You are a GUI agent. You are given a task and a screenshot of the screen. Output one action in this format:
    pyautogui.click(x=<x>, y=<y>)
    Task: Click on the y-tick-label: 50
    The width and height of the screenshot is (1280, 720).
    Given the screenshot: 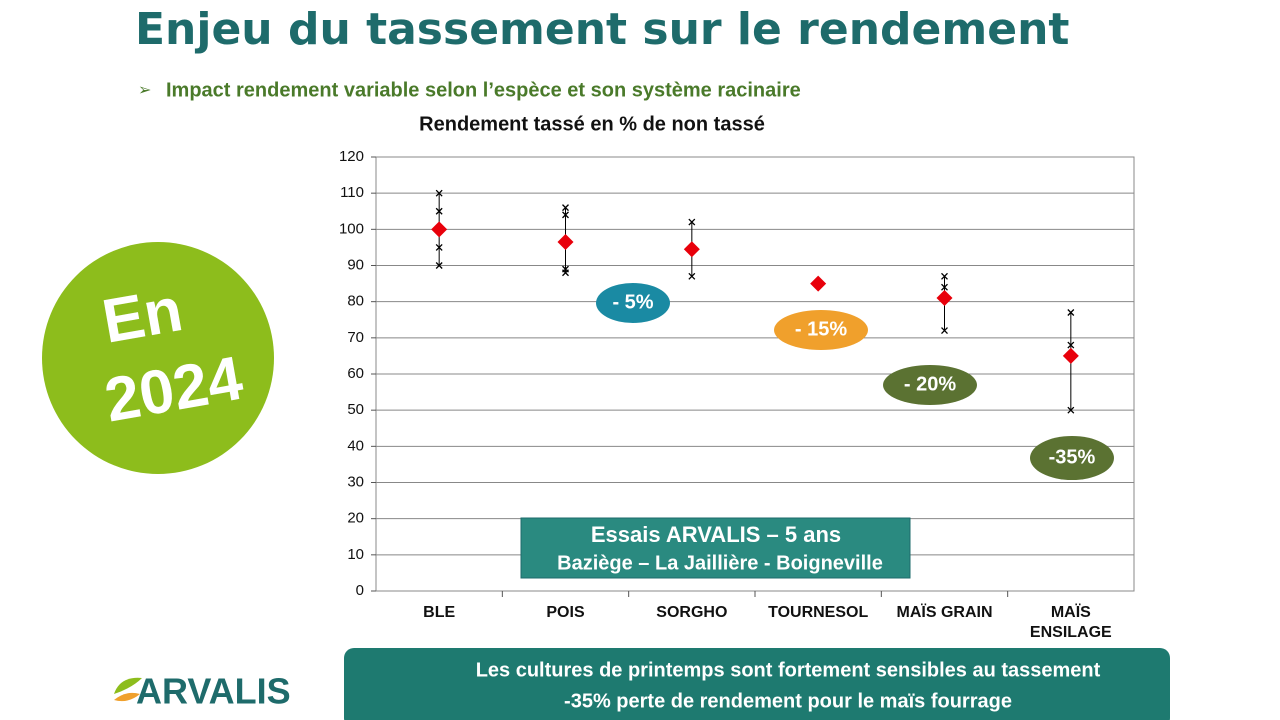 What is the action you would take?
    pyautogui.click(x=355, y=409)
    